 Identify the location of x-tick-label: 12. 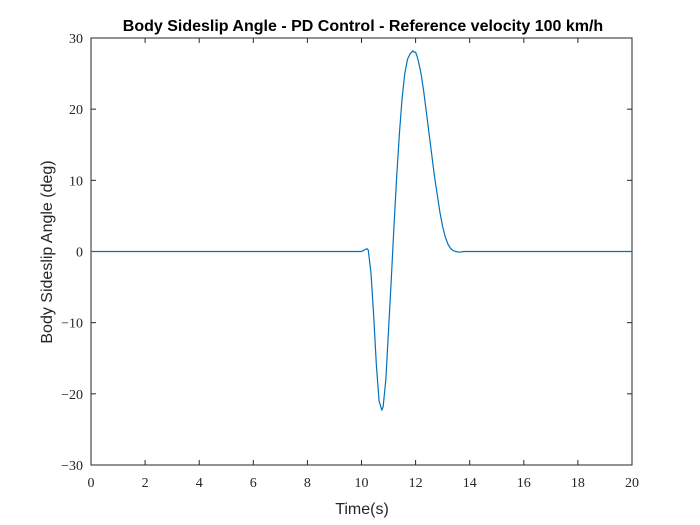
(416, 483).